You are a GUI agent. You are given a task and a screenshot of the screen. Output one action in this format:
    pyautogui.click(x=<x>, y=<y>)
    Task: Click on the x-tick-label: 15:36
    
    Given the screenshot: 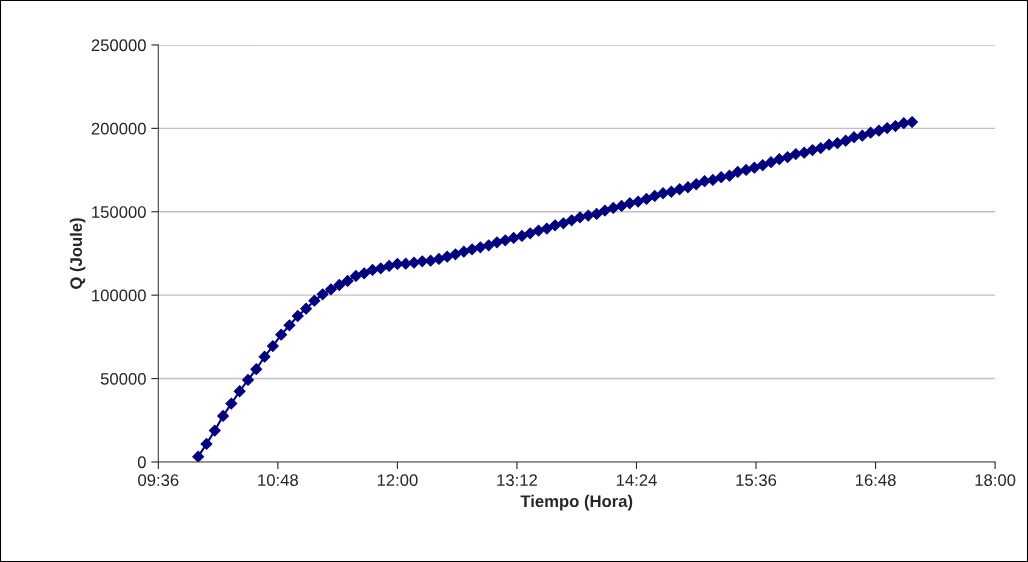 What is the action you would take?
    pyautogui.click(x=756, y=480)
    